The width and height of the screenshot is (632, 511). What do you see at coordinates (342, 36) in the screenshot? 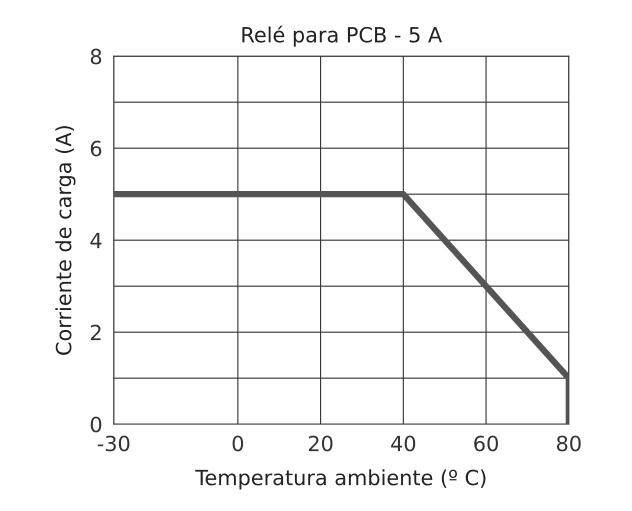
I see `chart-title: Relé para PCB - 5 A` at bounding box center [342, 36].